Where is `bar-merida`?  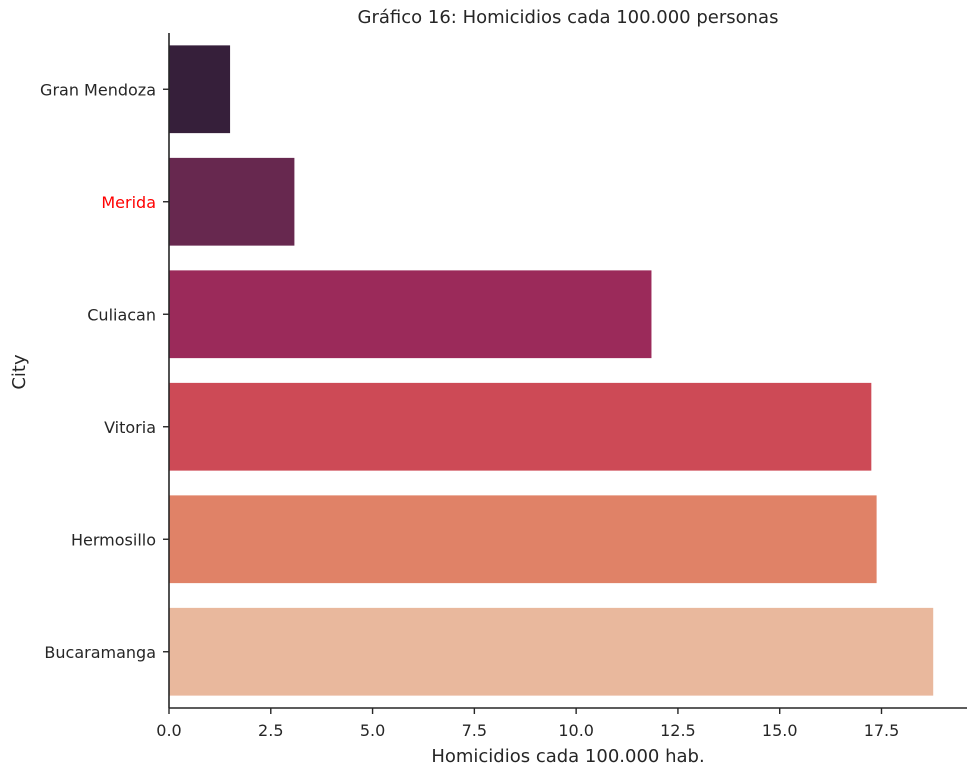 bar-merida is located at coordinates (232, 201).